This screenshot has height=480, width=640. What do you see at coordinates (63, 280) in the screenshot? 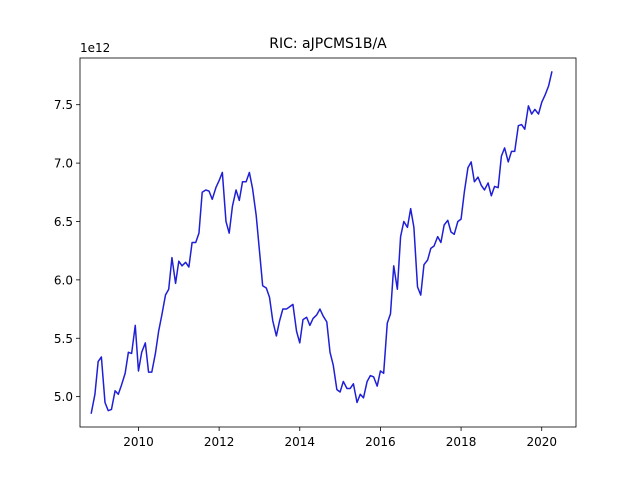
I see `y-tick-label: 6.0` at bounding box center [63, 280].